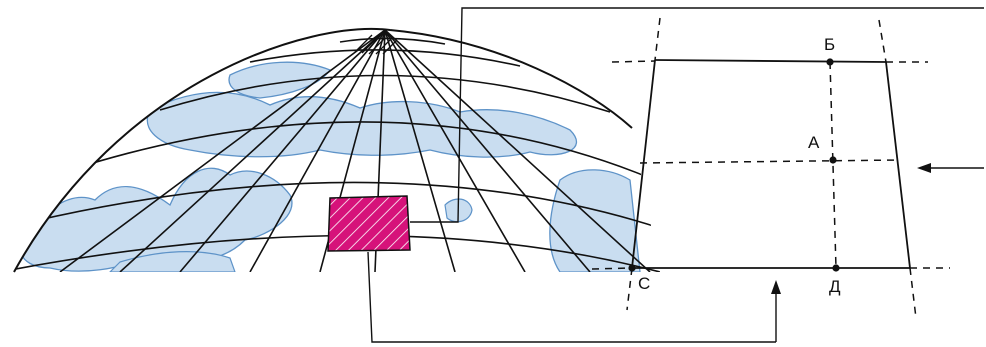 This screenshot has height=347, width=986. What do you see at coordinates (776, 311) in the screenshot?
I see `arrow-up` at bounding box center [776, 311].